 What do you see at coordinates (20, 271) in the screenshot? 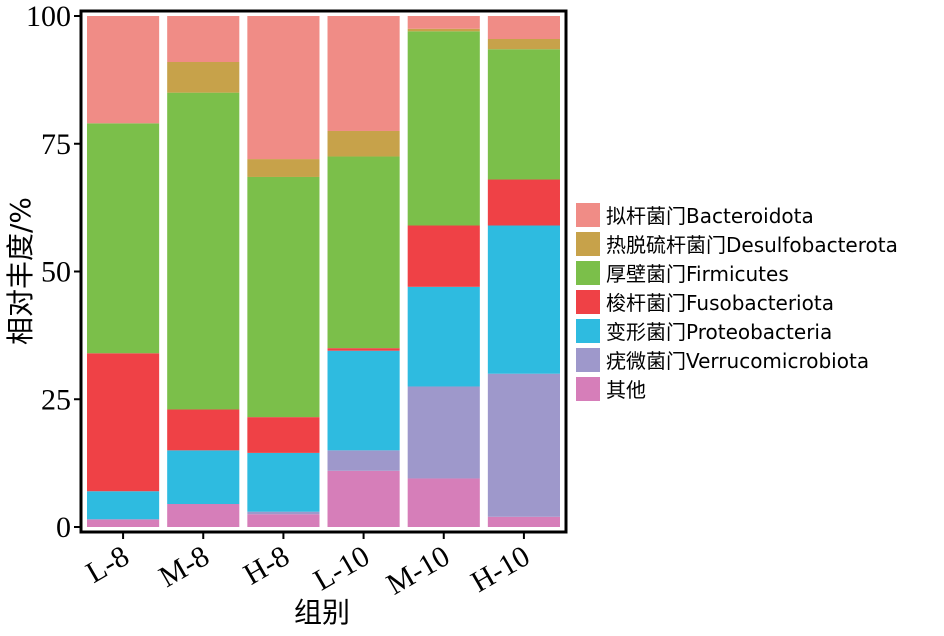
I see `y-axis-title: 相对丰度/%` at bounding box center [20, 271].